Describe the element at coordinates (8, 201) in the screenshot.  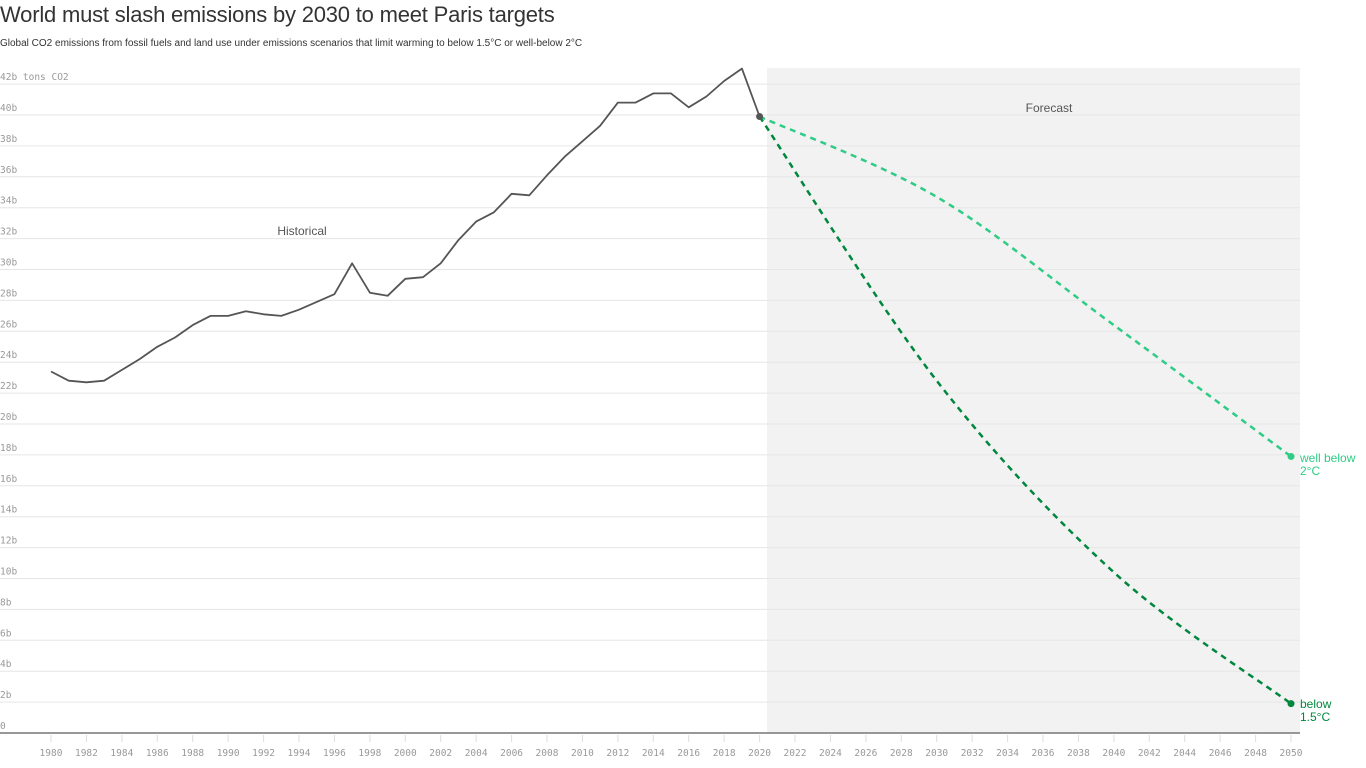
I see `y-tick-label: 34b` at that location.